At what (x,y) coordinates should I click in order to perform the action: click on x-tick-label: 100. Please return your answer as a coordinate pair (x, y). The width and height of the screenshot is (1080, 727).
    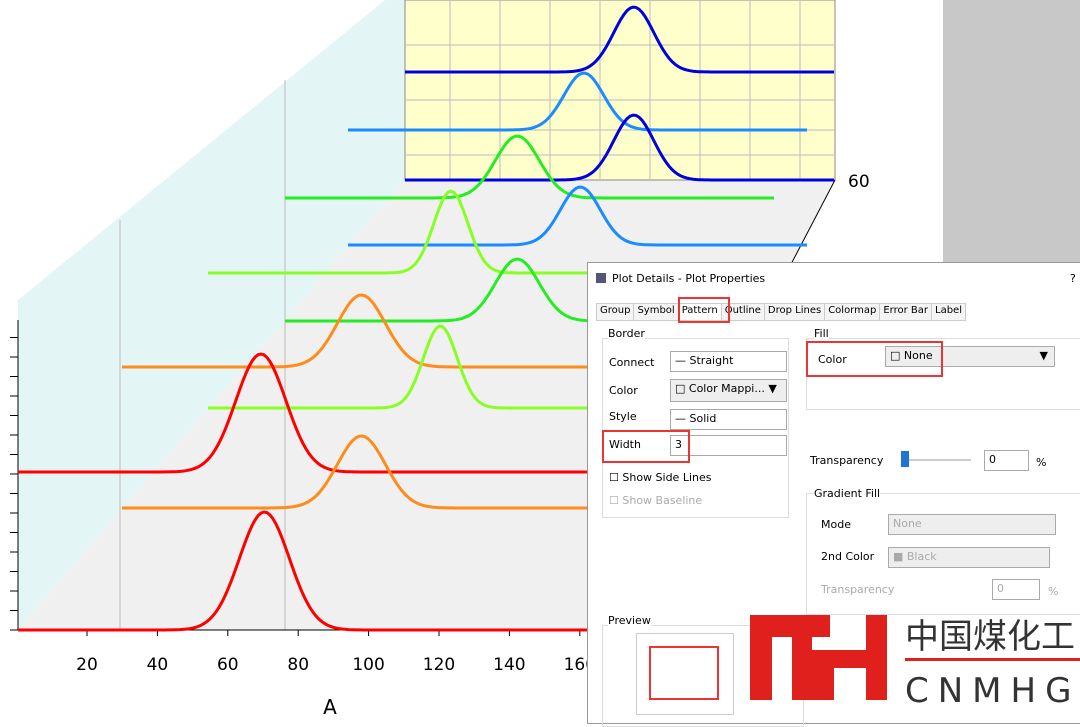
    Looking at the image, I should click on (368, 665).